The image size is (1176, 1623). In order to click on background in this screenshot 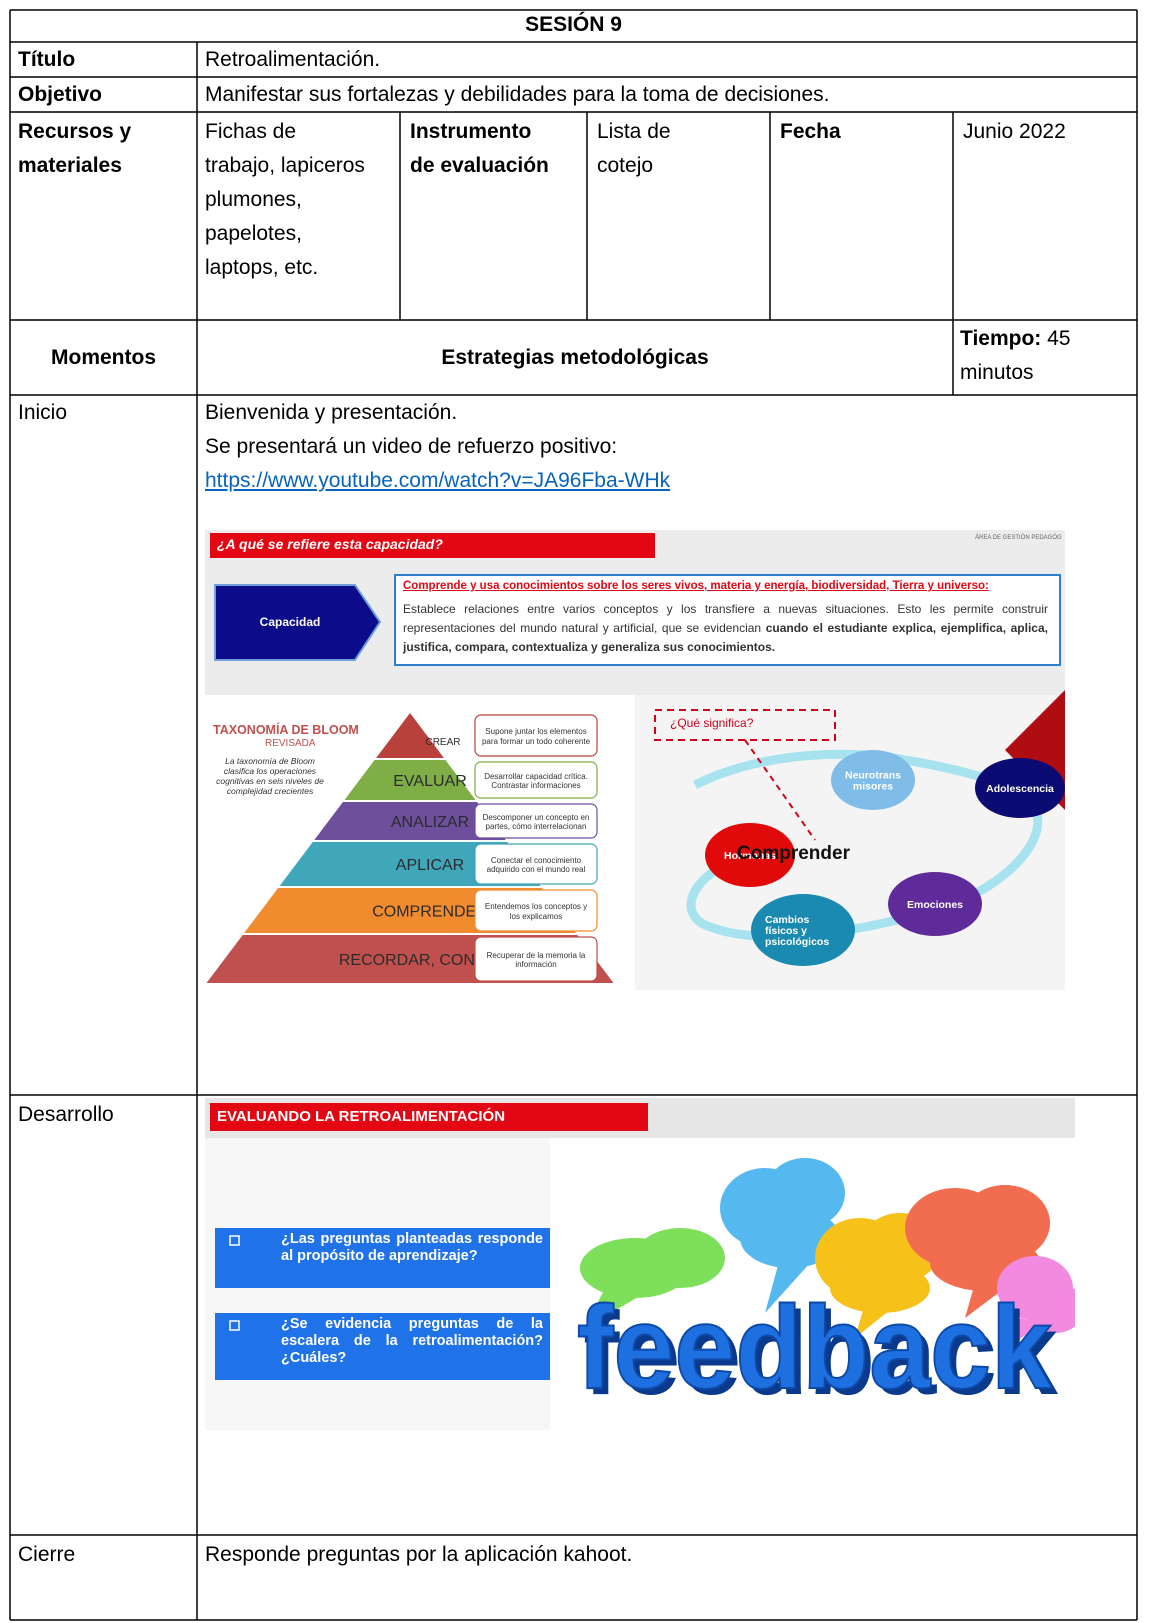, I will do `click(850, 842)`.